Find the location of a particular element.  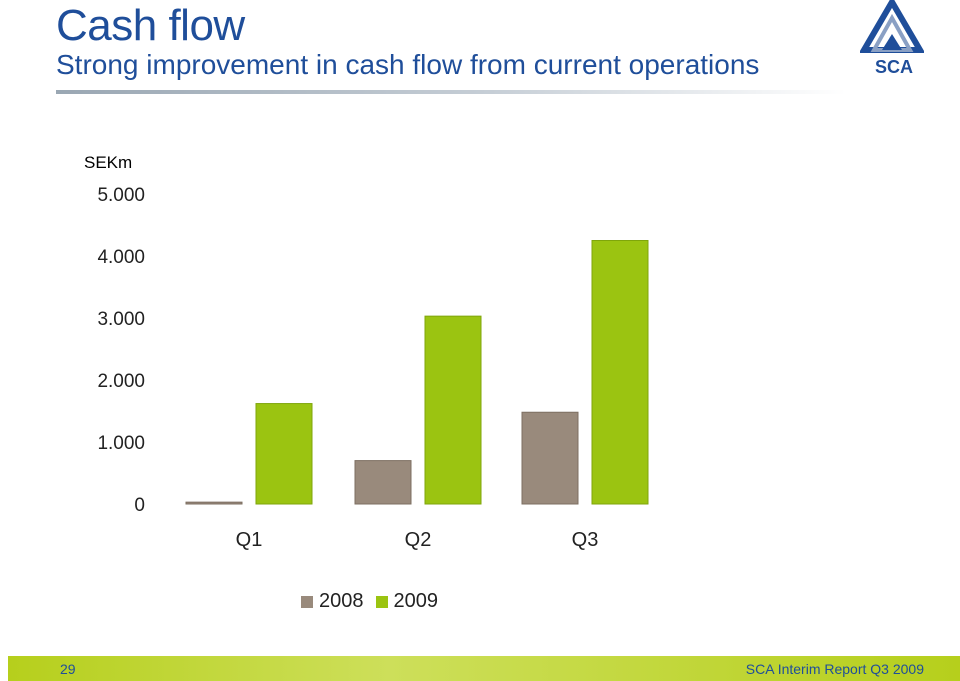

bar-2009-Q2 is located at coordinates (453, 410).